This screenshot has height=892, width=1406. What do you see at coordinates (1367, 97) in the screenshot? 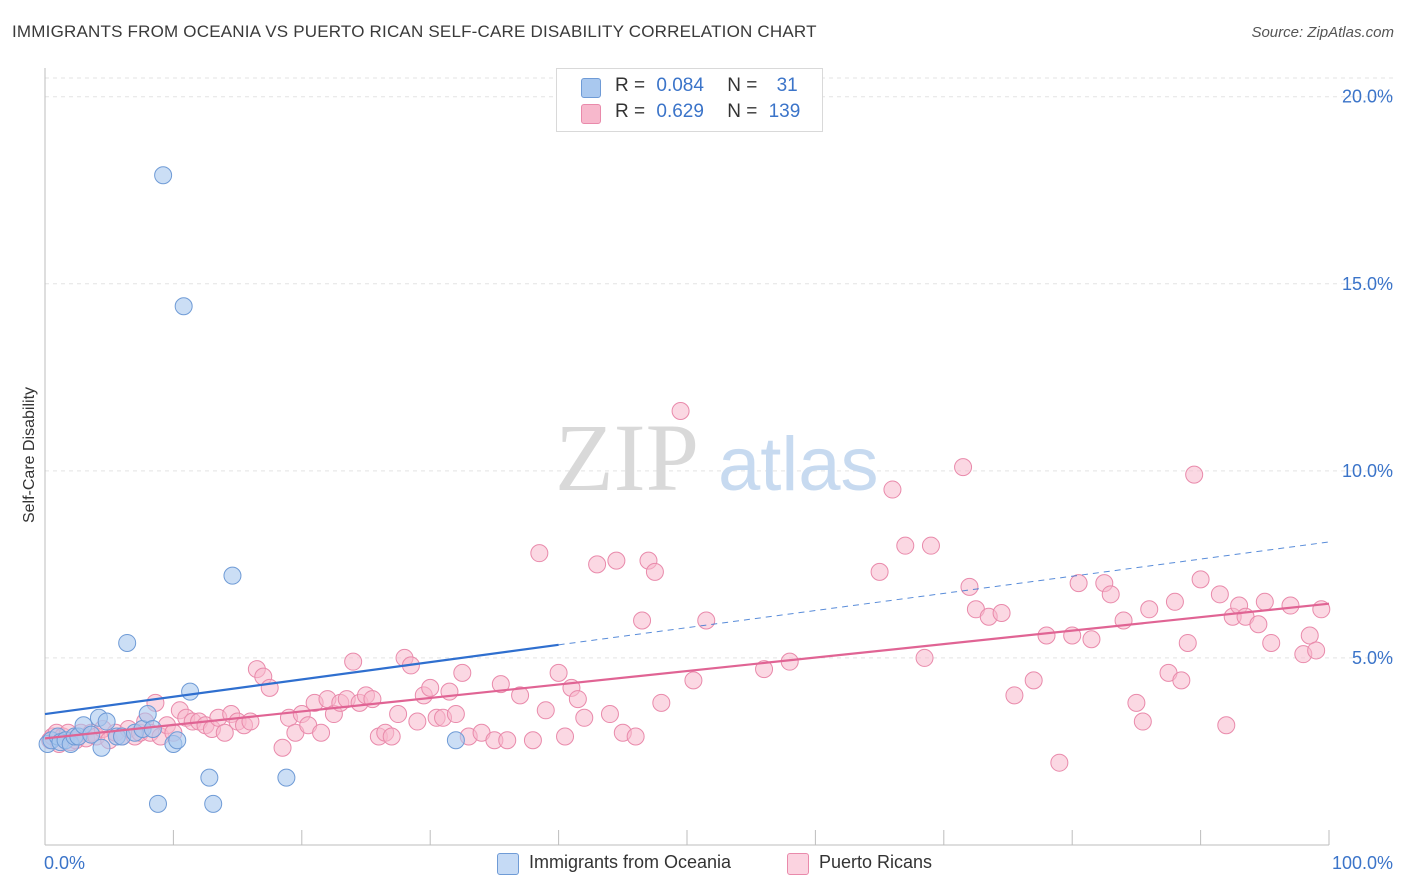
I see `y-tick-label: 20.0%` at bounding box center [1367, 97].